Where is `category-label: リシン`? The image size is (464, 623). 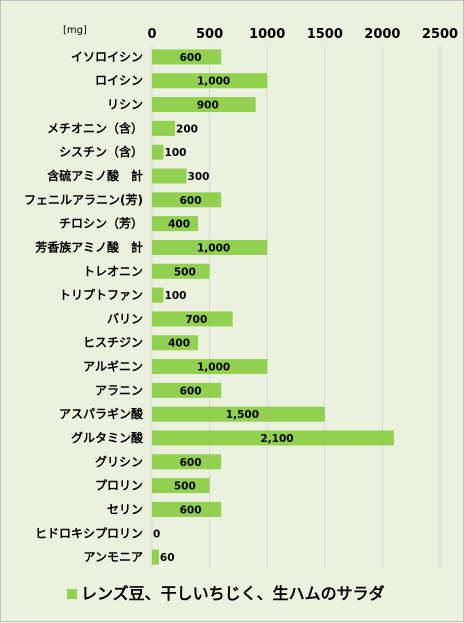
category-label: リシン is located at coordinates (125, 105).